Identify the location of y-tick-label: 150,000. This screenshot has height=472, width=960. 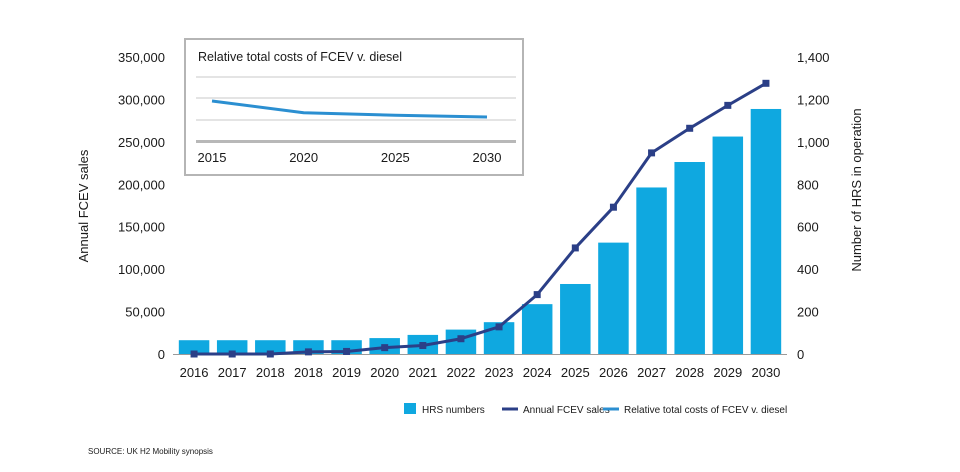
(141, 227).